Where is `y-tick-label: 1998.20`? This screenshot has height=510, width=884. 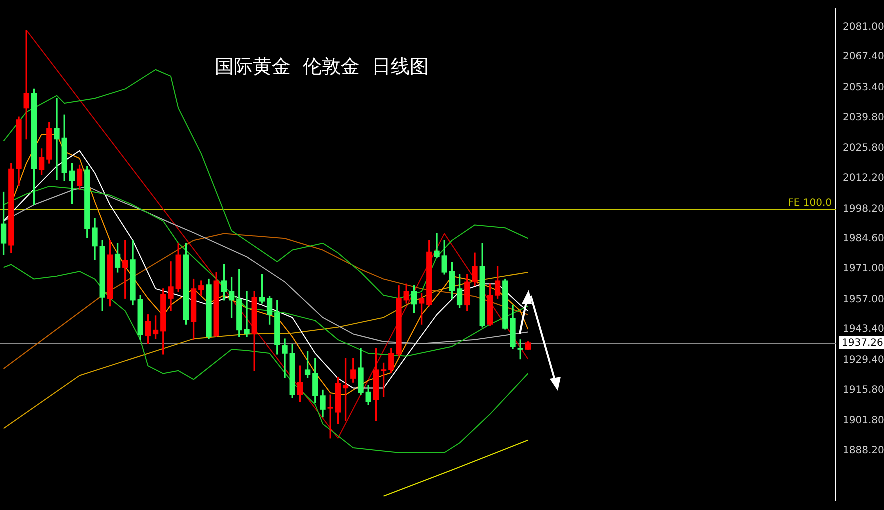 y-tick-label: 1998.20 is located at coordinates (863, 209).